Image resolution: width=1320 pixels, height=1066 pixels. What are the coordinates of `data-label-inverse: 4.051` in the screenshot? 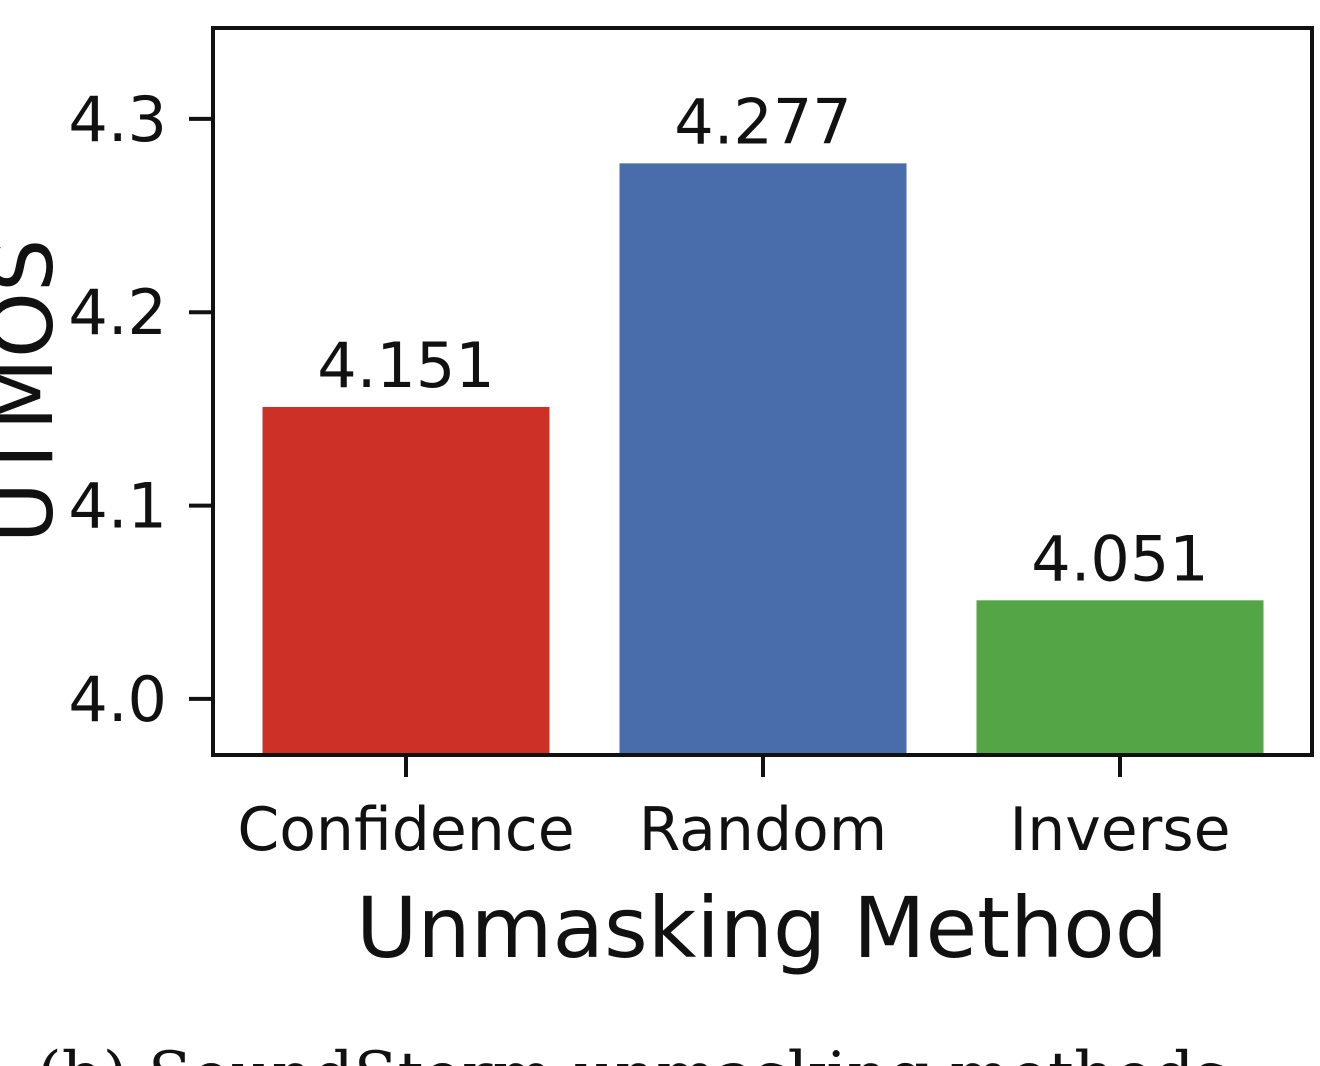 It's located at (1120, 558).